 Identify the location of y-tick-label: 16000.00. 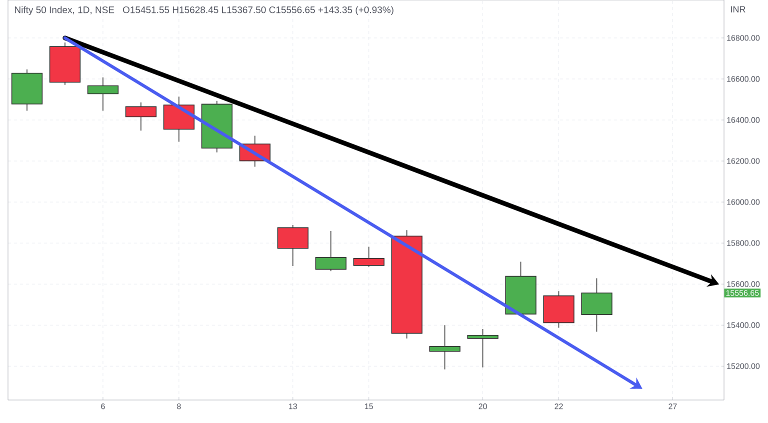
(743, 202).